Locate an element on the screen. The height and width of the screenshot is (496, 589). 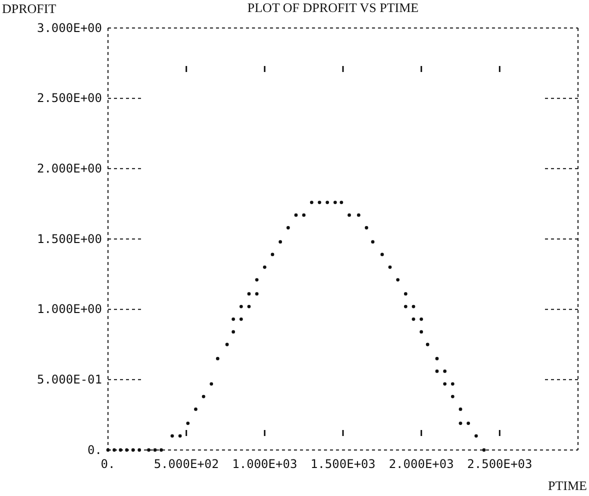
x-tick-label: 0. is located at coordinates (108, 464).